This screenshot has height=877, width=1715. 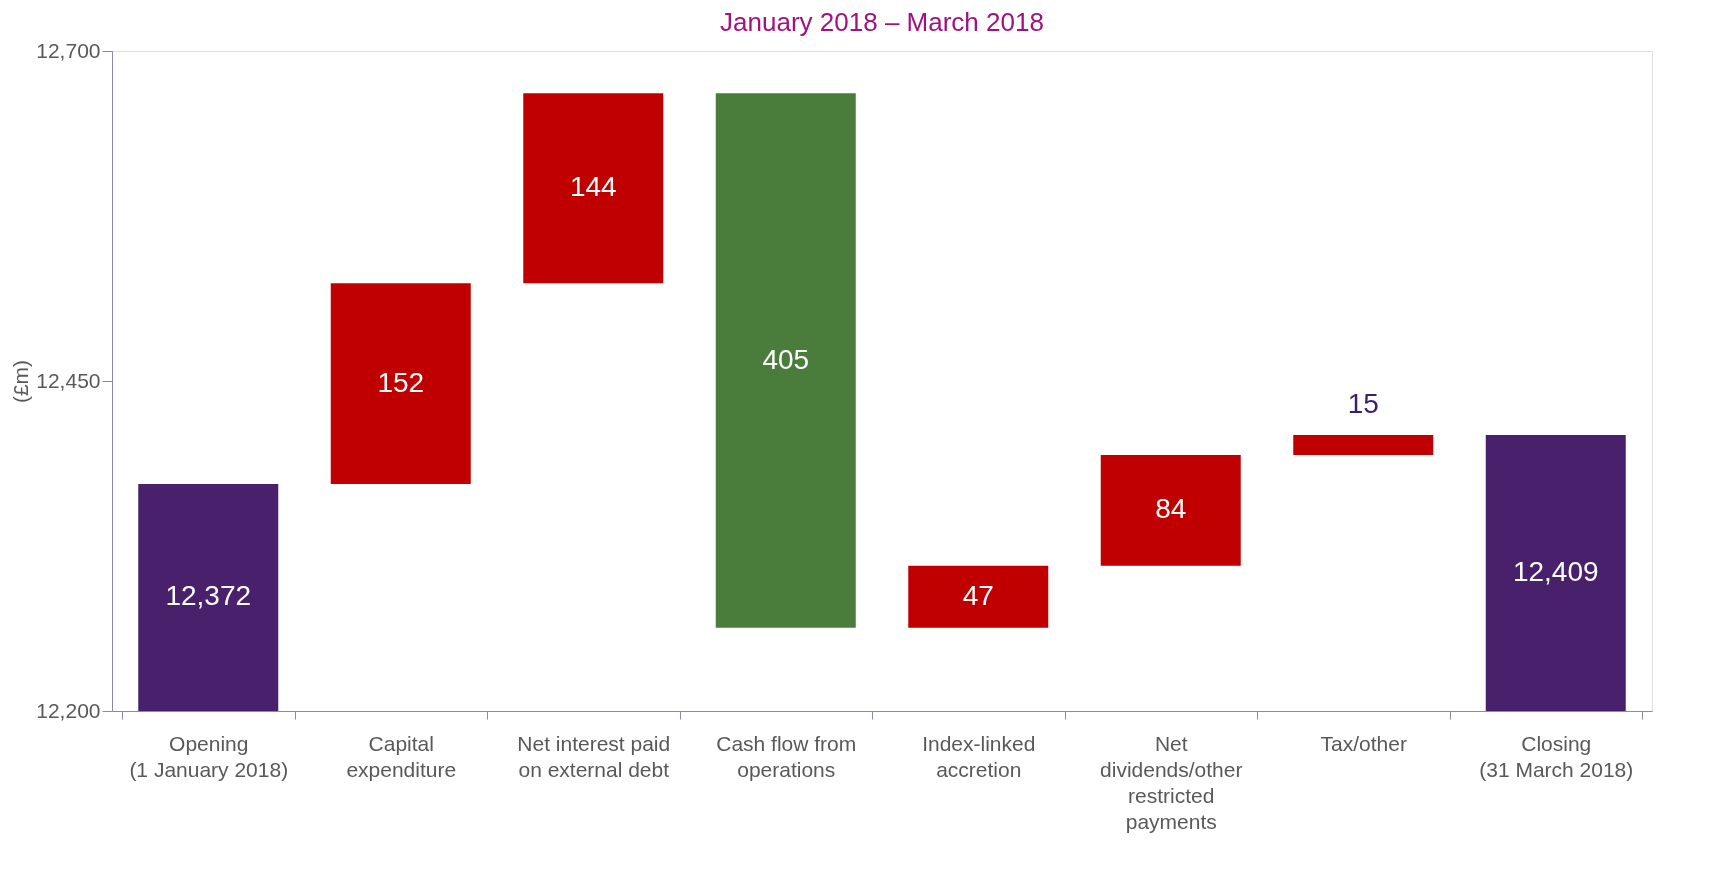 What do you see at coordinates (594, 756) in the screenshot?
I see `x-tick-label: Net interest paid on external debt` at bounding box center [594, 756].